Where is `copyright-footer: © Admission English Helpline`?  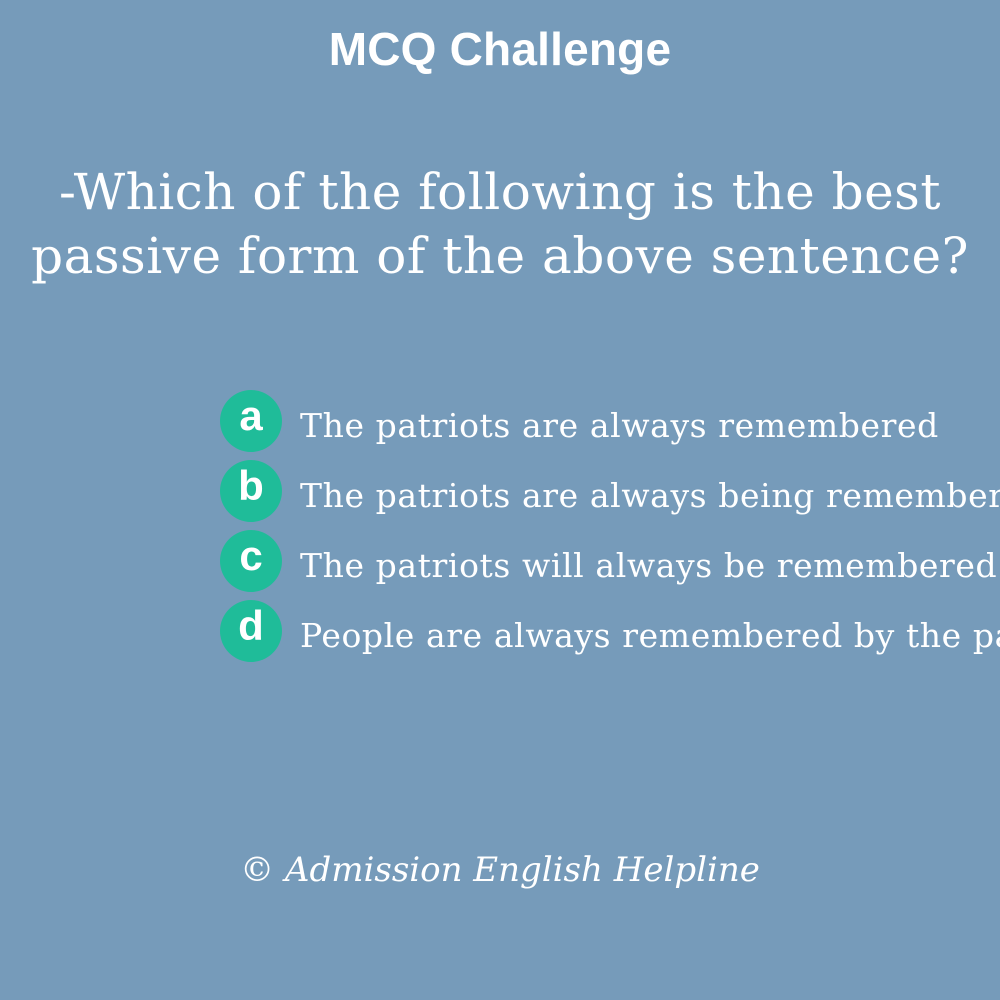 copyright-footer: © Admission English Helpline is located at coordinates (500, 870).